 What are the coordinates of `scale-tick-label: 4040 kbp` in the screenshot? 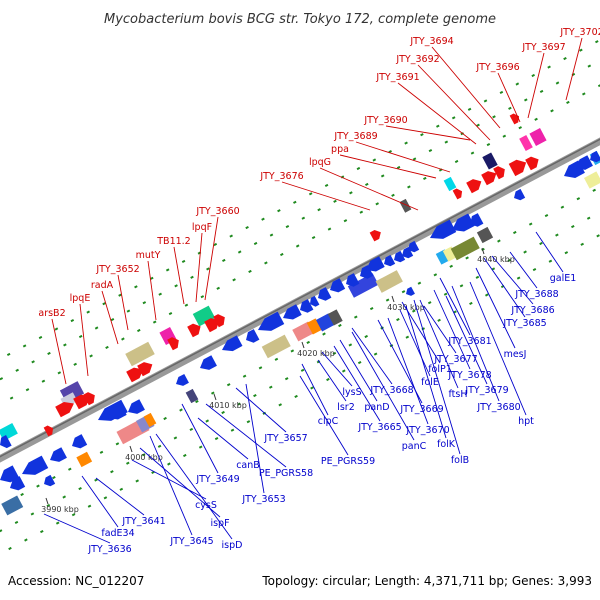 It's located at (496, 259).